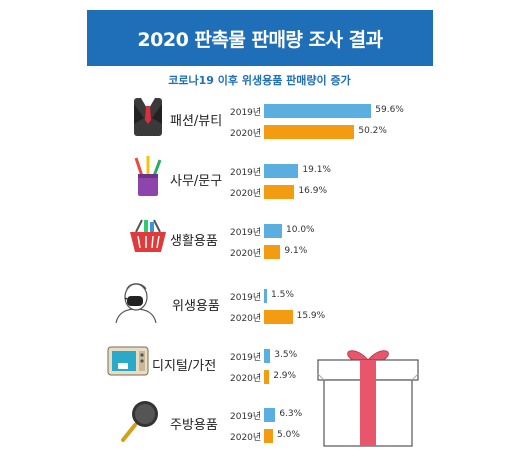  What do you see at coordinates (300, 230) in the screenshot?
I see `value-label: 10.0%` at bounding box center [300, 230].